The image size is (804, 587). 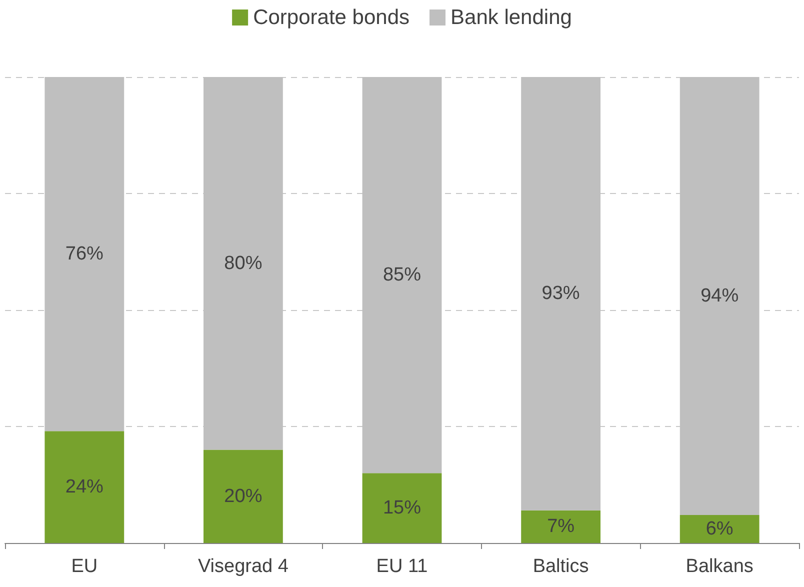 I want to click on legend-label: Bank lending, so click(x=511, y=17).